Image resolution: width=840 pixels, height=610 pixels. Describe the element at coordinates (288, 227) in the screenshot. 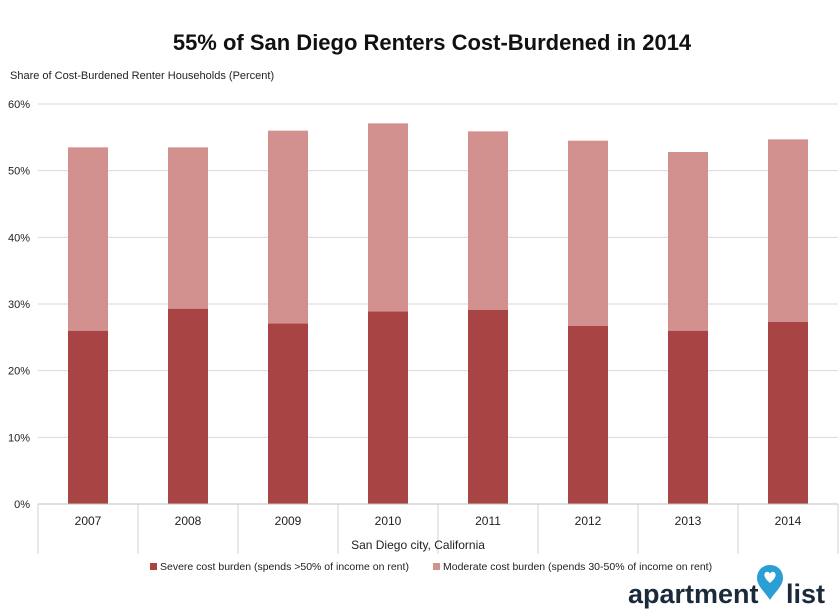

I see `bar-moderate-2009` at that location.